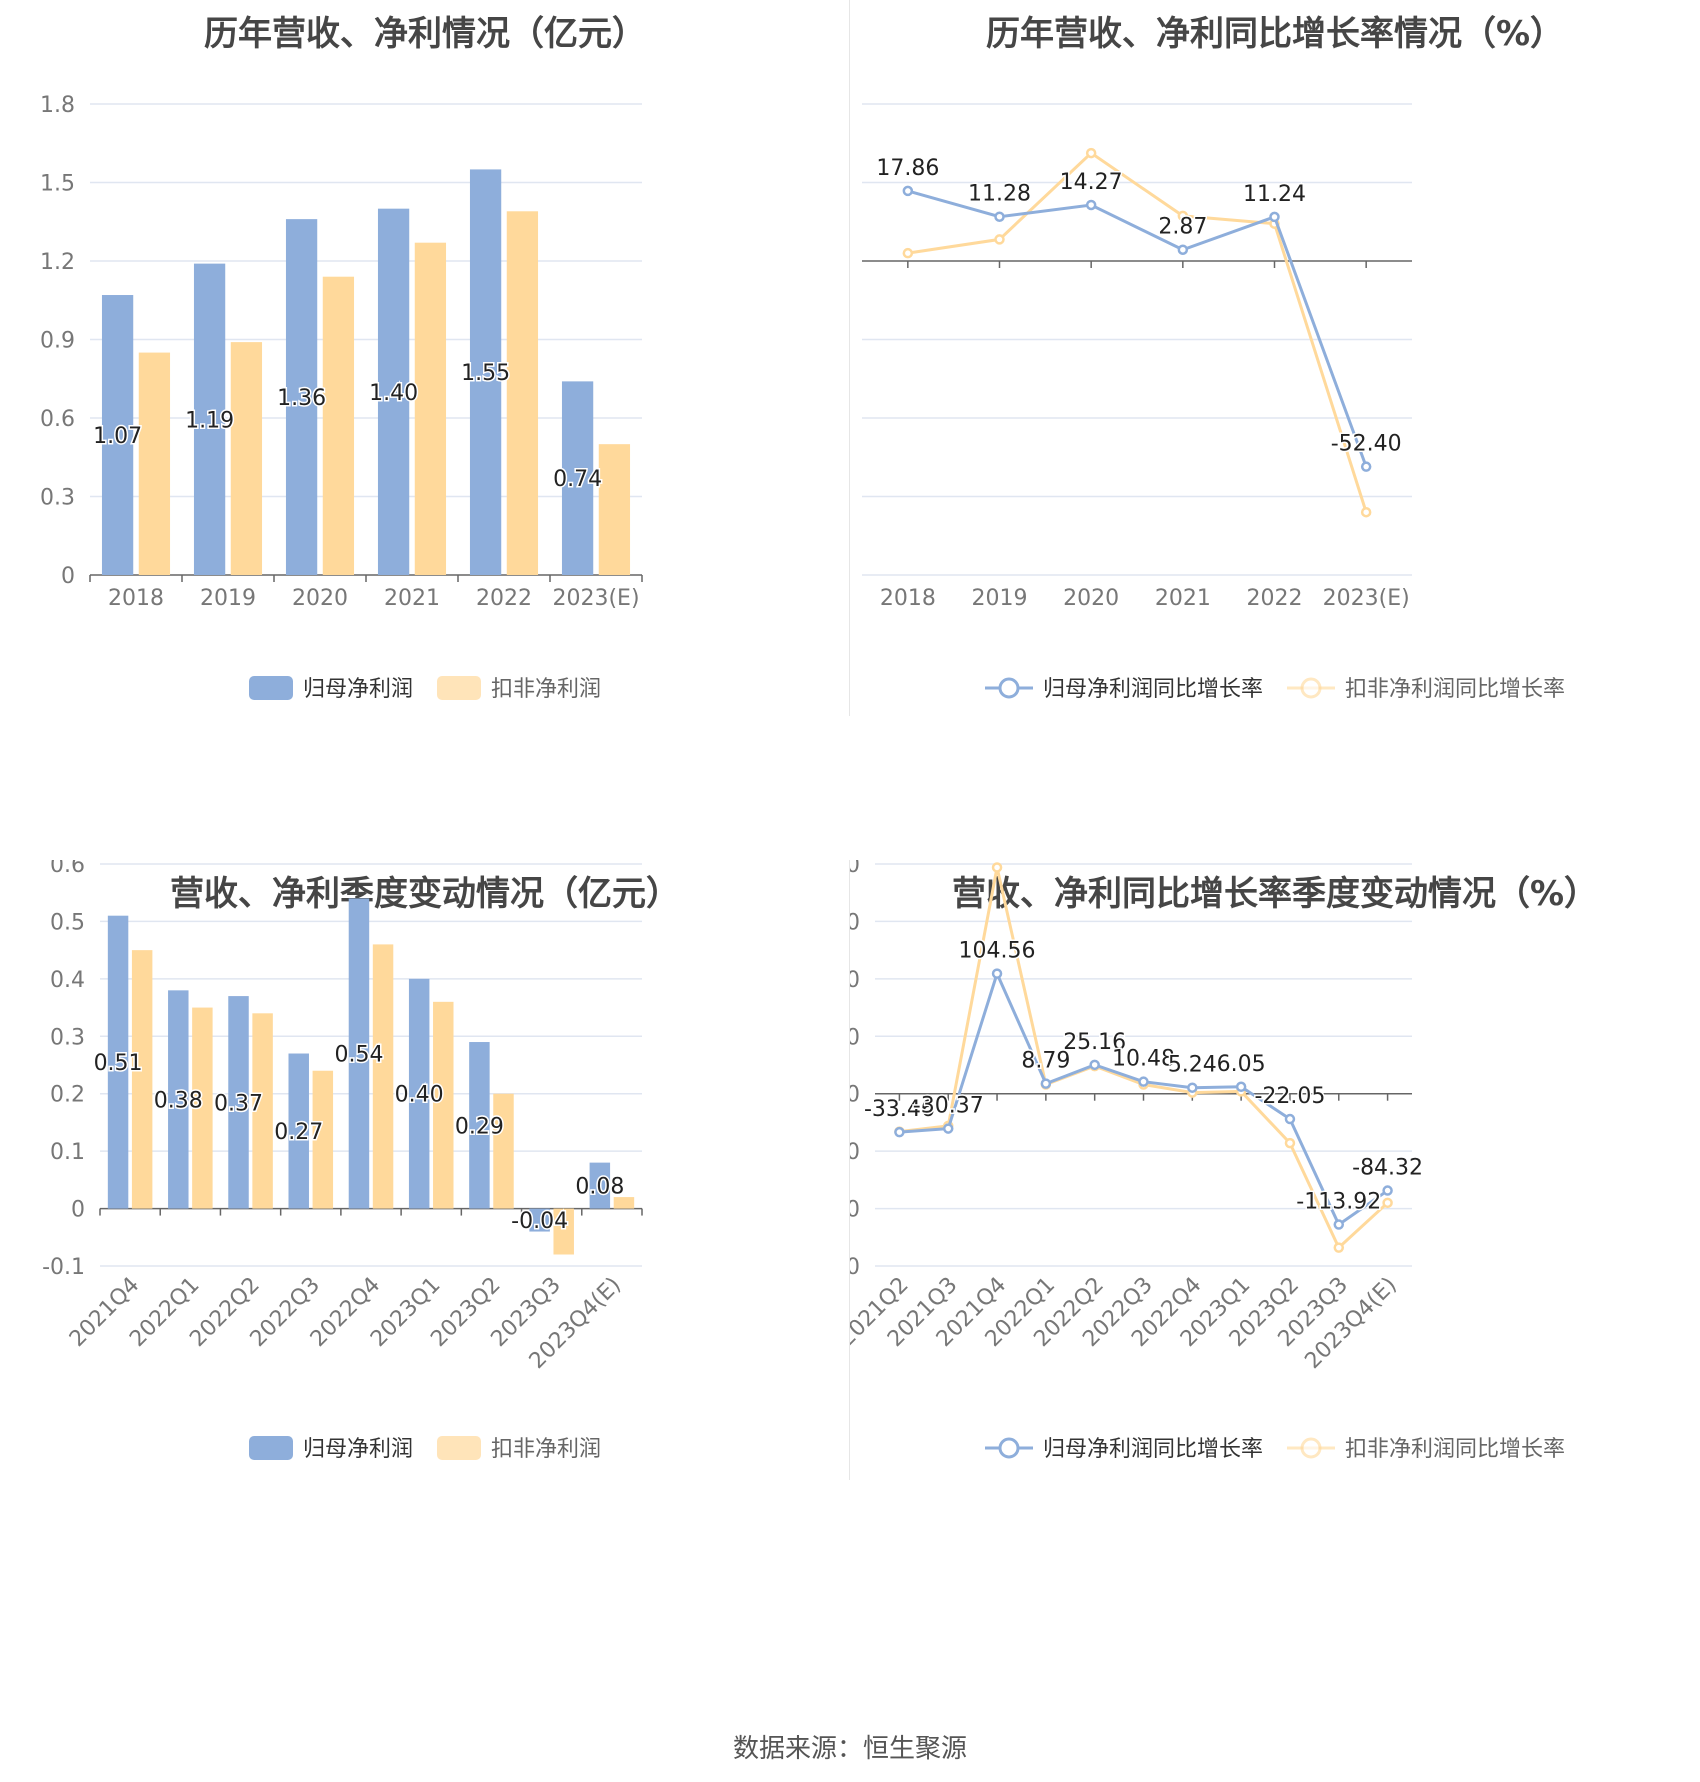 The height and width of the screenshot is (1782, 1700). I want to click on y-tick-label: -0.1, so click(63, 1267).